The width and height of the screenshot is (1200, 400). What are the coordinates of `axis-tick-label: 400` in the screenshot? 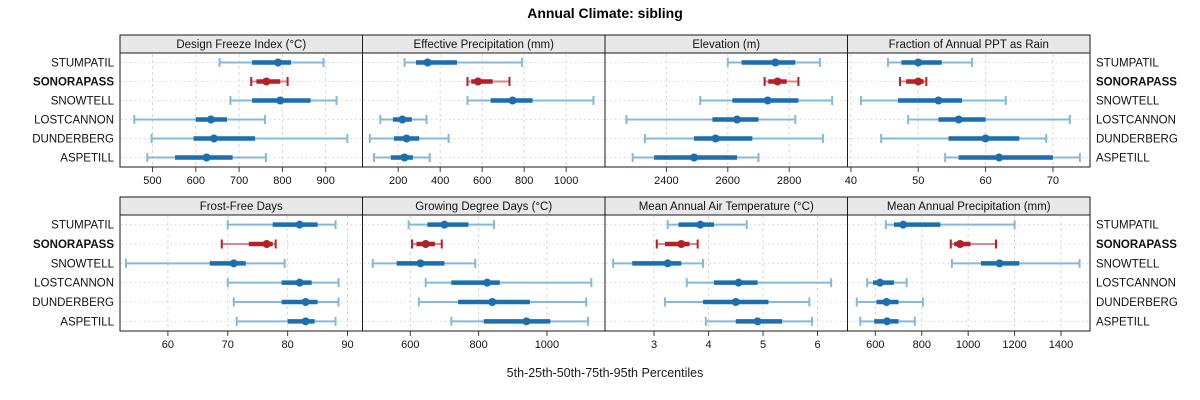 It's located at (440, 181).